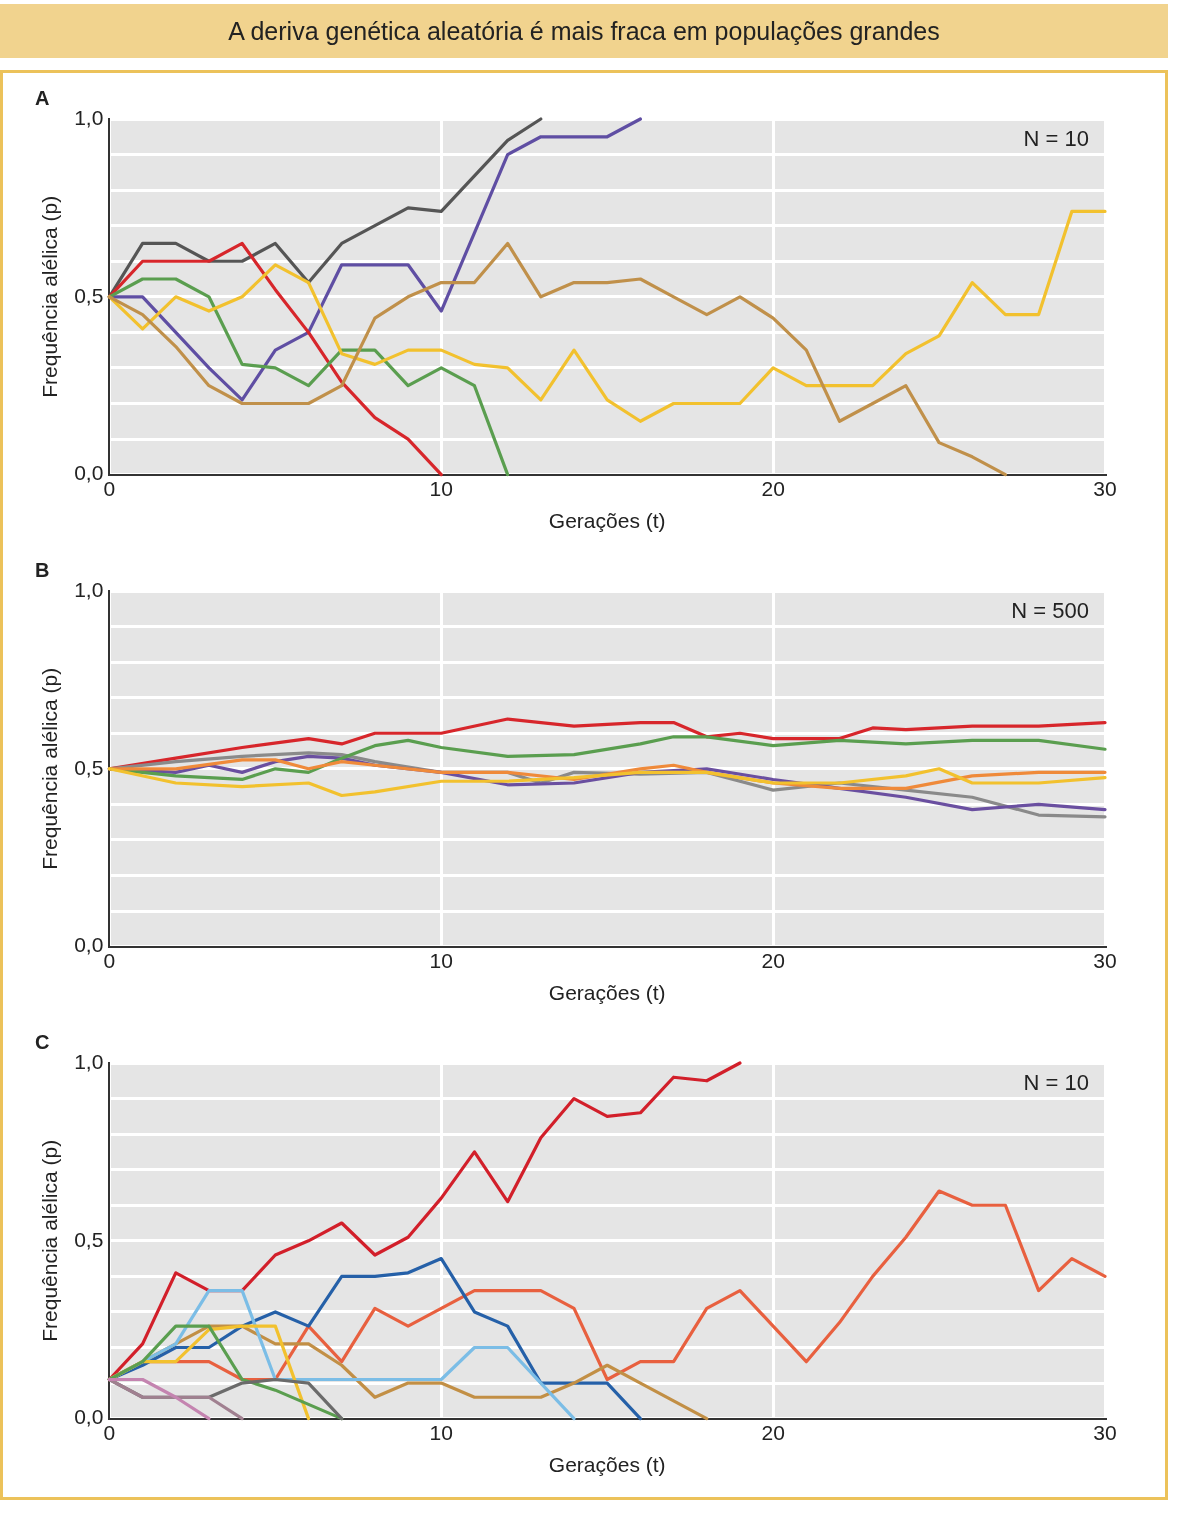 The width and height of the screenshot is (1186, 1535). I want to click on annotation: N = 500, so click(1050, 611).